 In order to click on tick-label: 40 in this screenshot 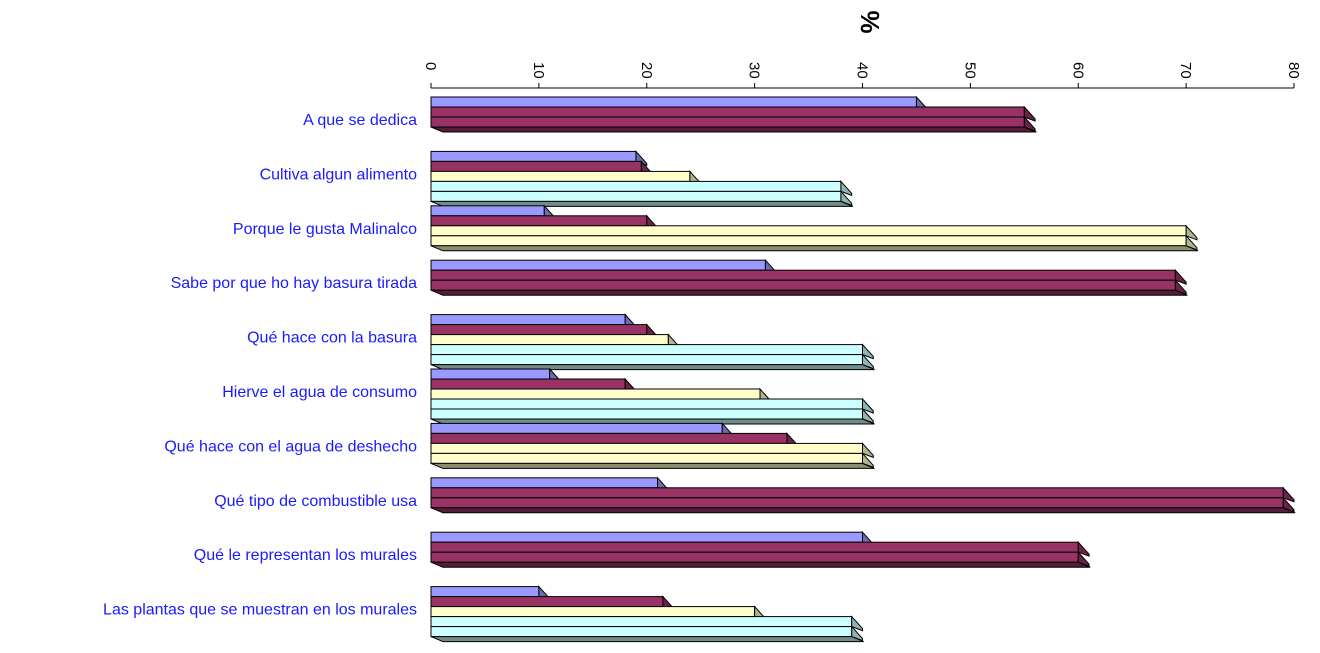, I will do `click(862, 70)`.